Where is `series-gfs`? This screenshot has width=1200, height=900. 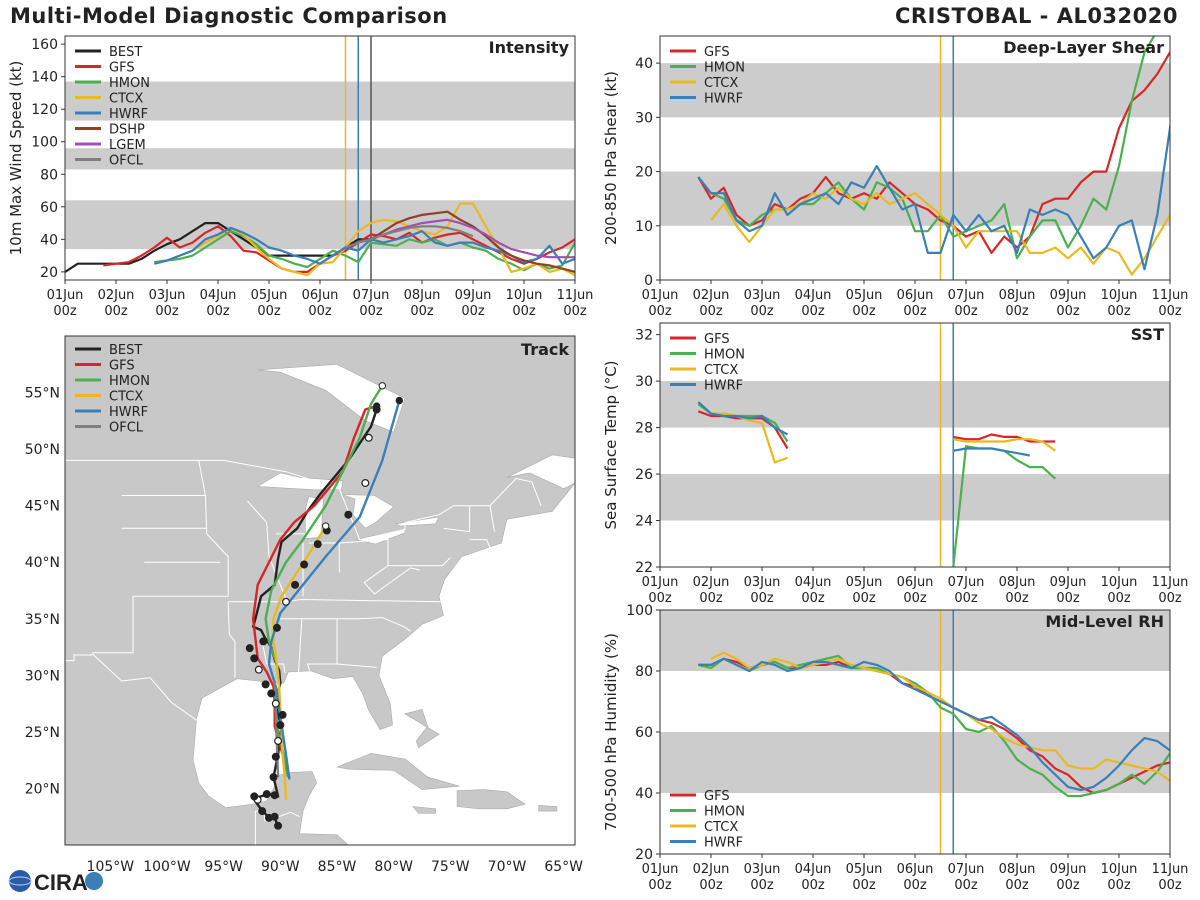 series-gfs is located at coordinates (339, 249).